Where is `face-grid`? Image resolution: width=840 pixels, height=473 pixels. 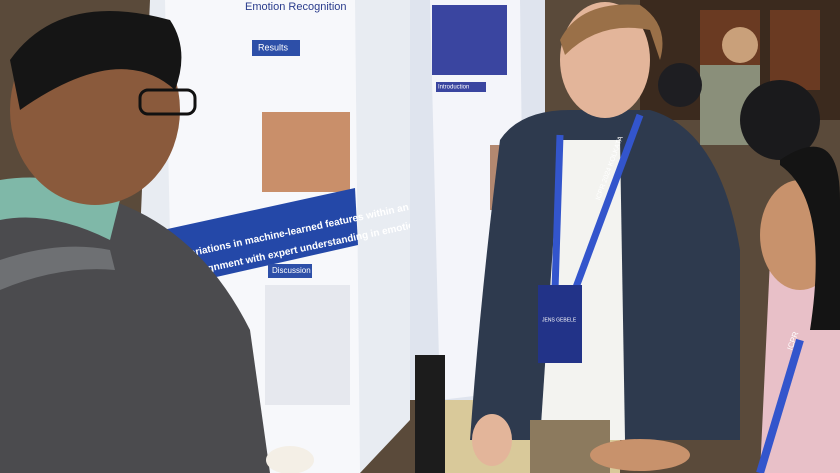
face-grid is located at coordinates (306, 152).